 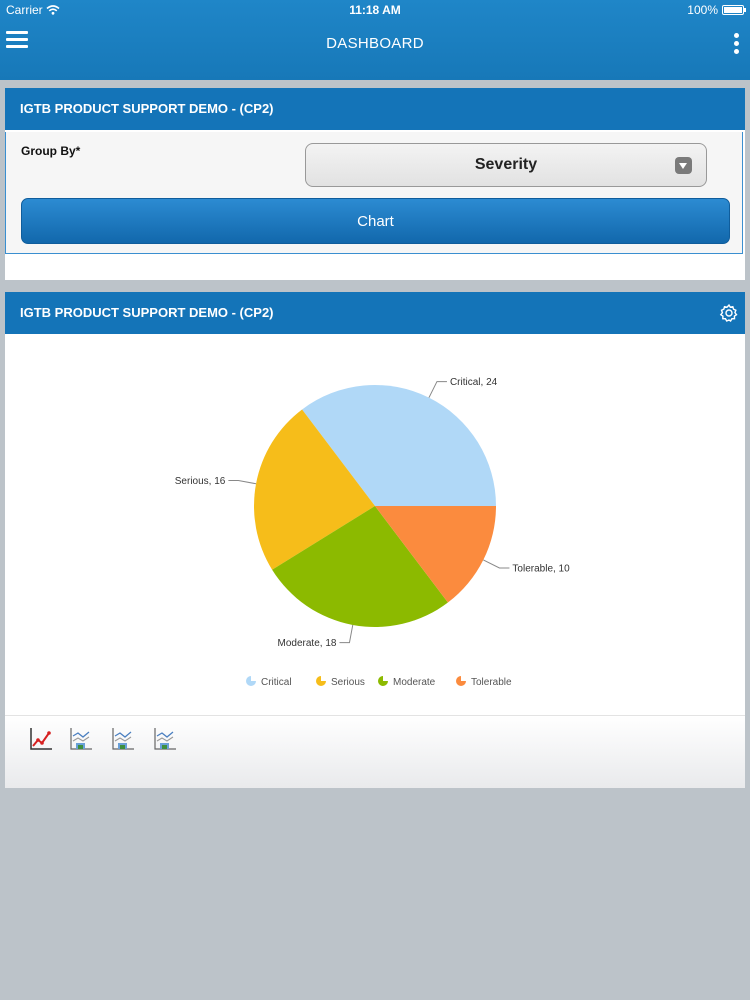 I want to click on chart-toolbar, so click(x=375, y=751).